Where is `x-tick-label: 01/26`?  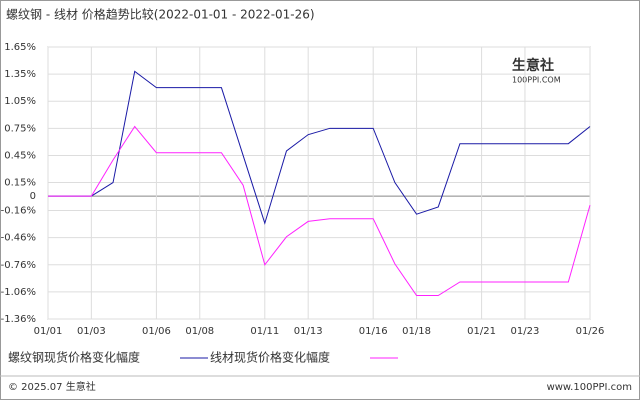 x-tick-label: 01/26 is located at coordinates (590, 331).